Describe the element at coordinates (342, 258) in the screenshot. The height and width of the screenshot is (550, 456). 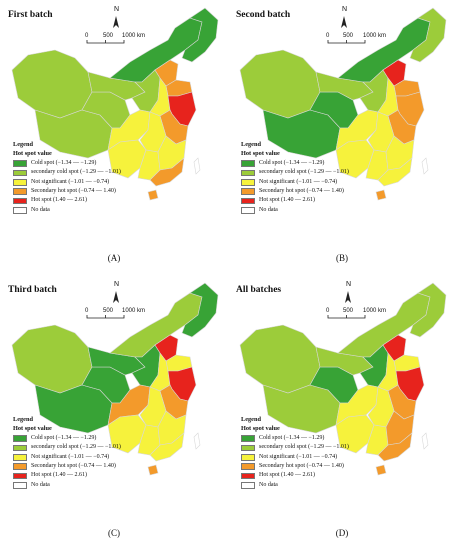
I see `panel-label: (B)` at that location.